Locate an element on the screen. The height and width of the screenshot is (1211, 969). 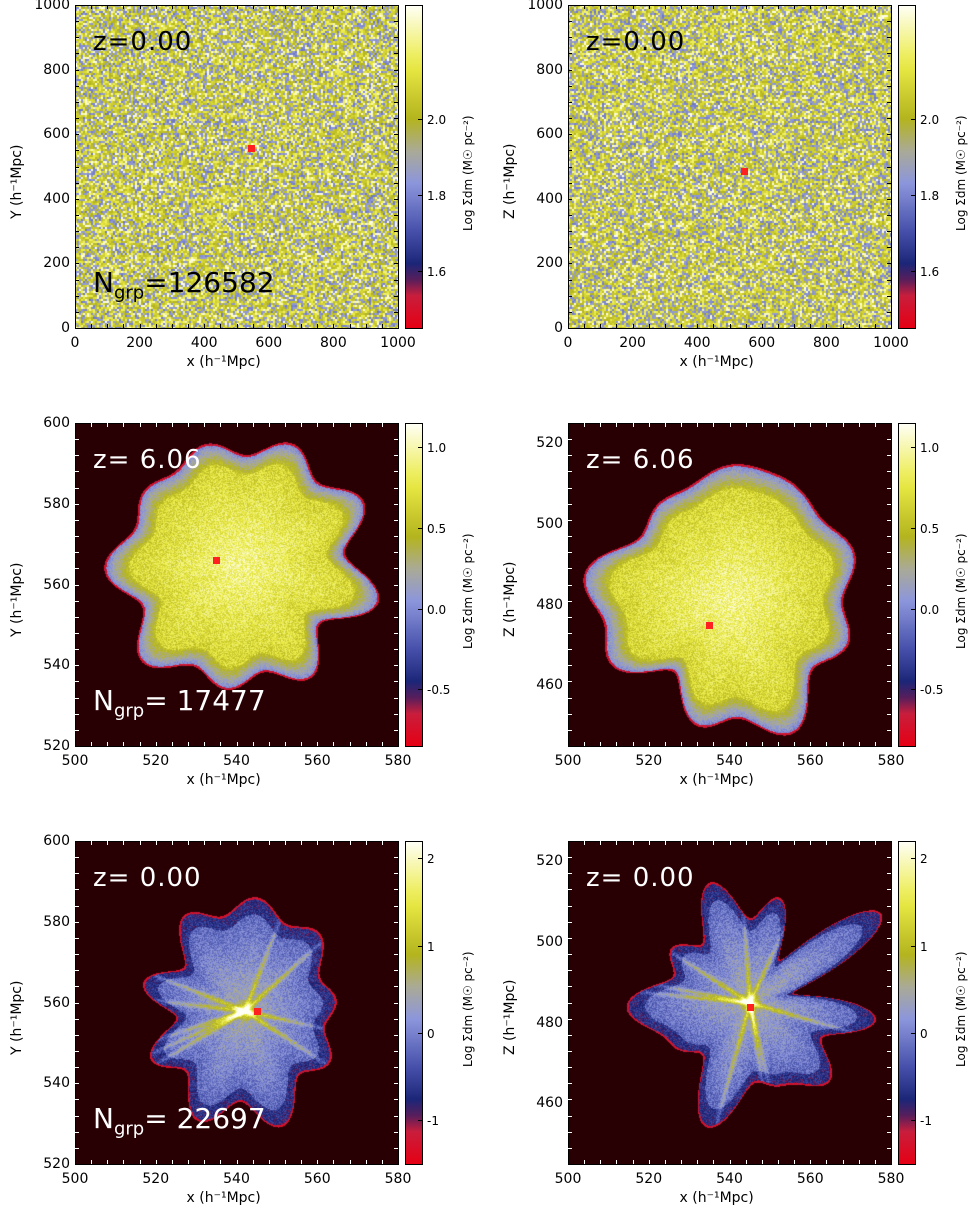
x-tick-label: 200 is located at coordinates (139, 343).